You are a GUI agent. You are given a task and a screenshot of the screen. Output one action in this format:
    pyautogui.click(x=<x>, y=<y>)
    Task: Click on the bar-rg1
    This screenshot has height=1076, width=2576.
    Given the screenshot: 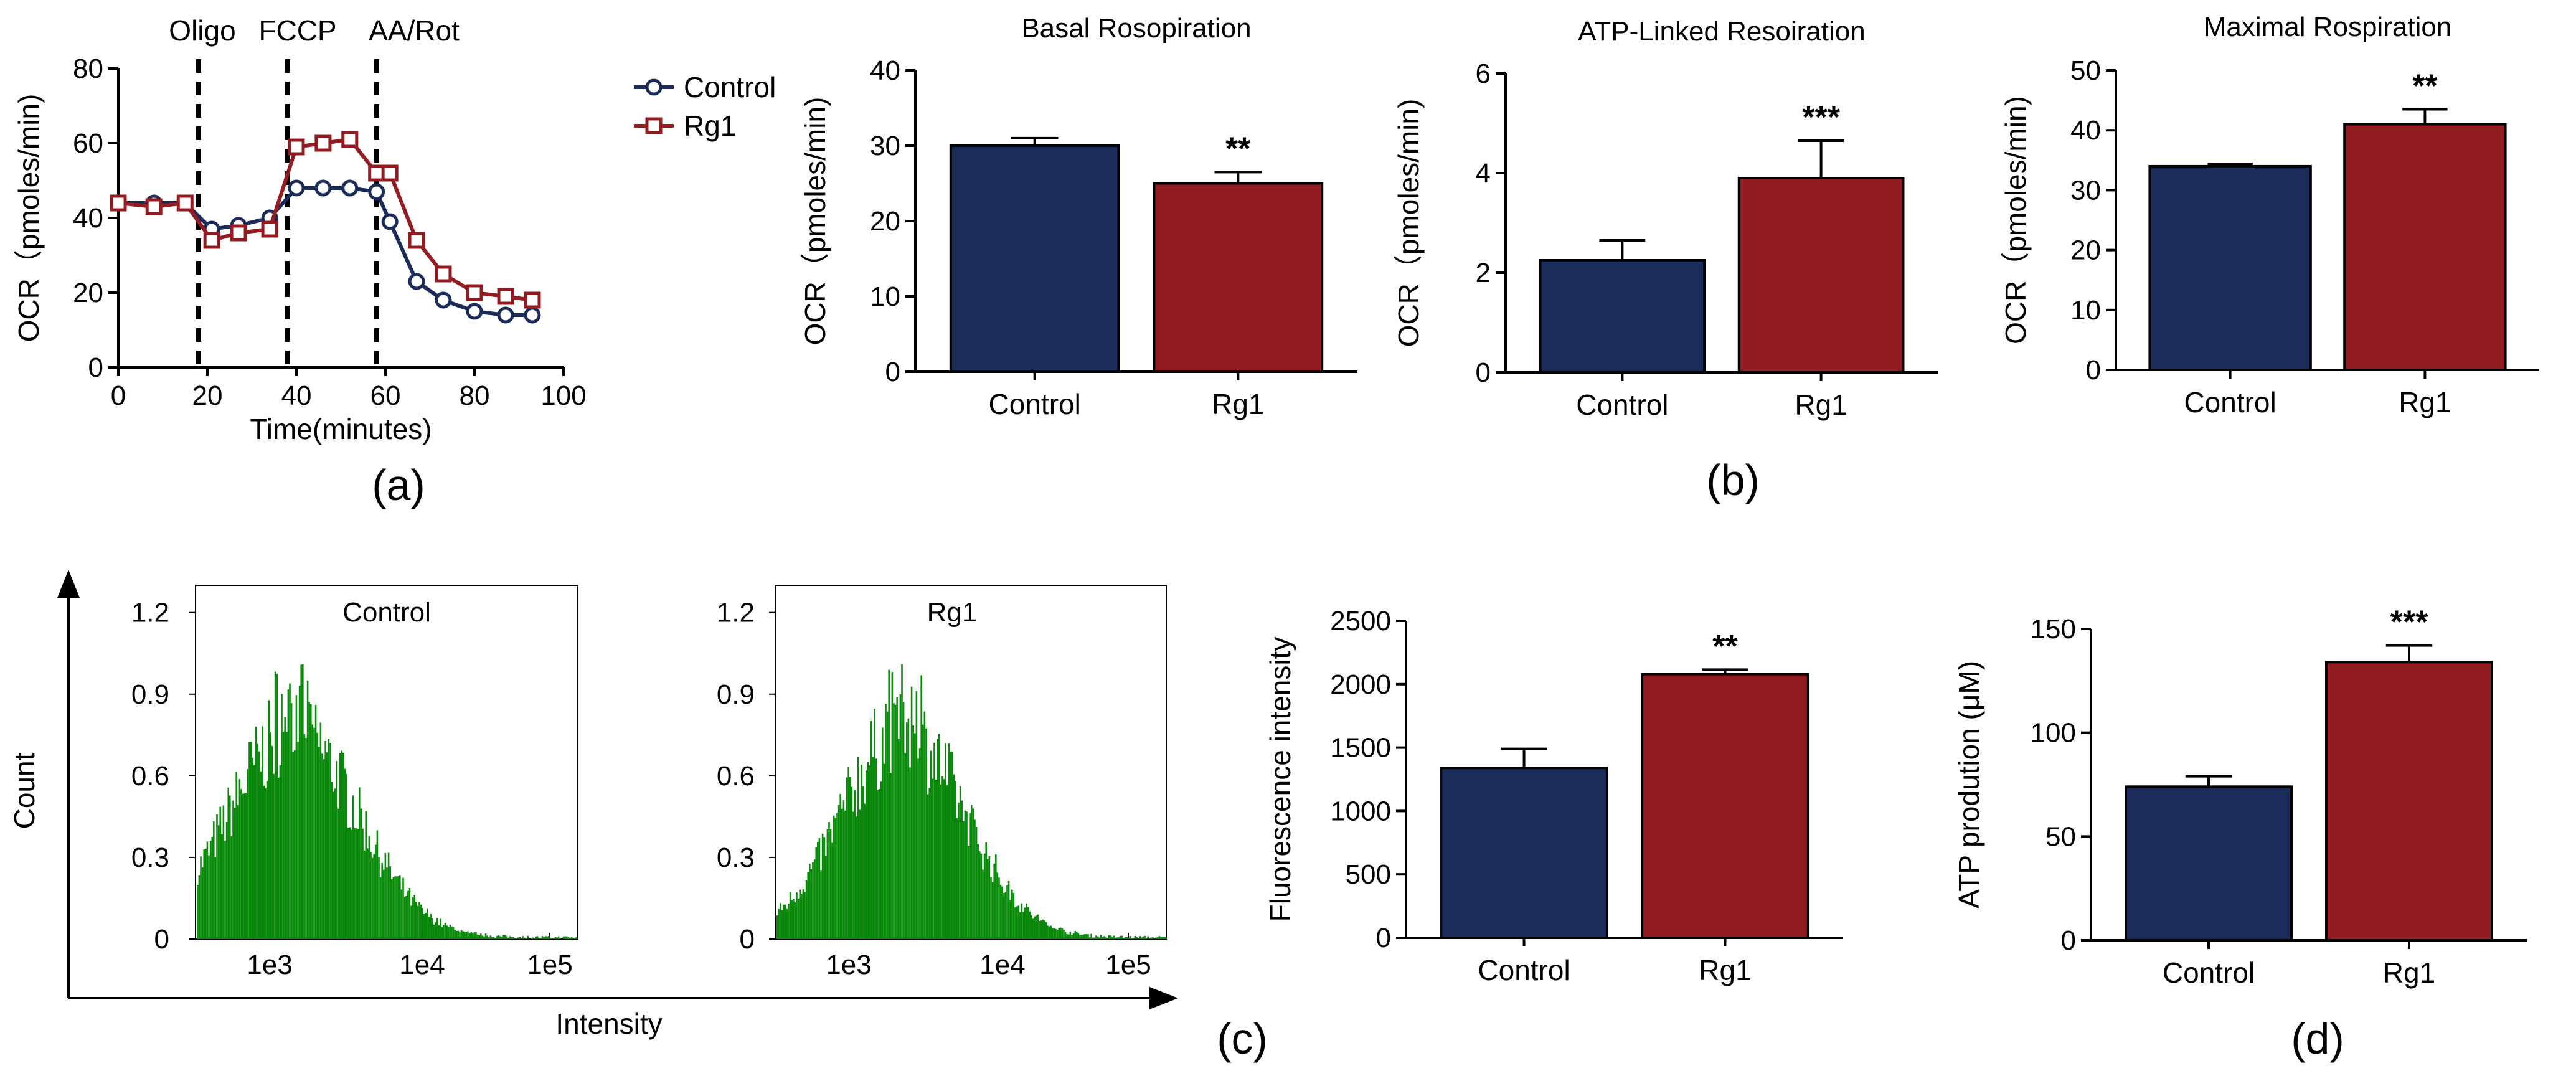 What is the action you would take?
    pyautogui.click(x=2409, y=801)
    